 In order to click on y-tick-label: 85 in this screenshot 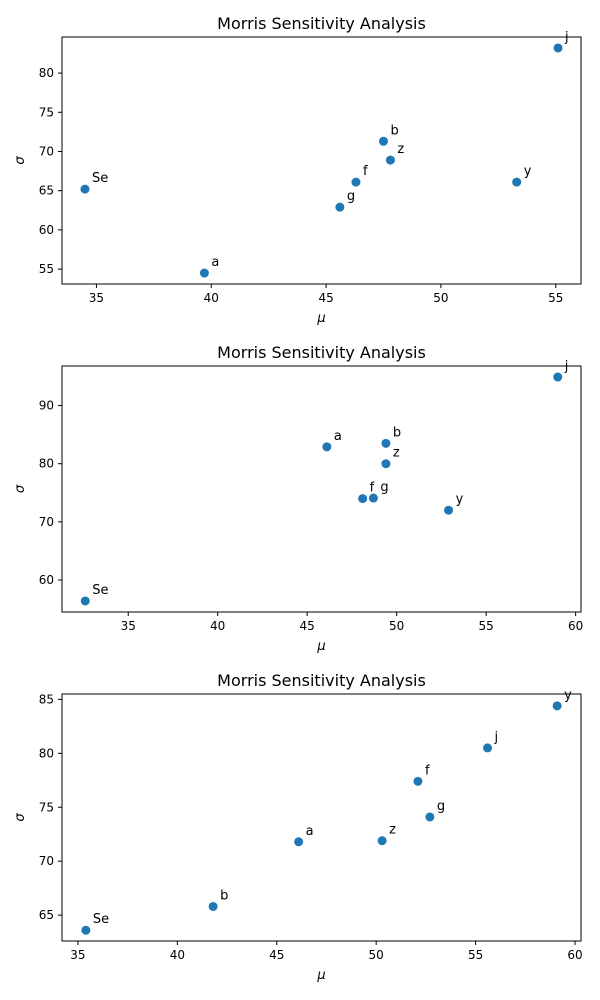, I will do `click(46, 699)`.